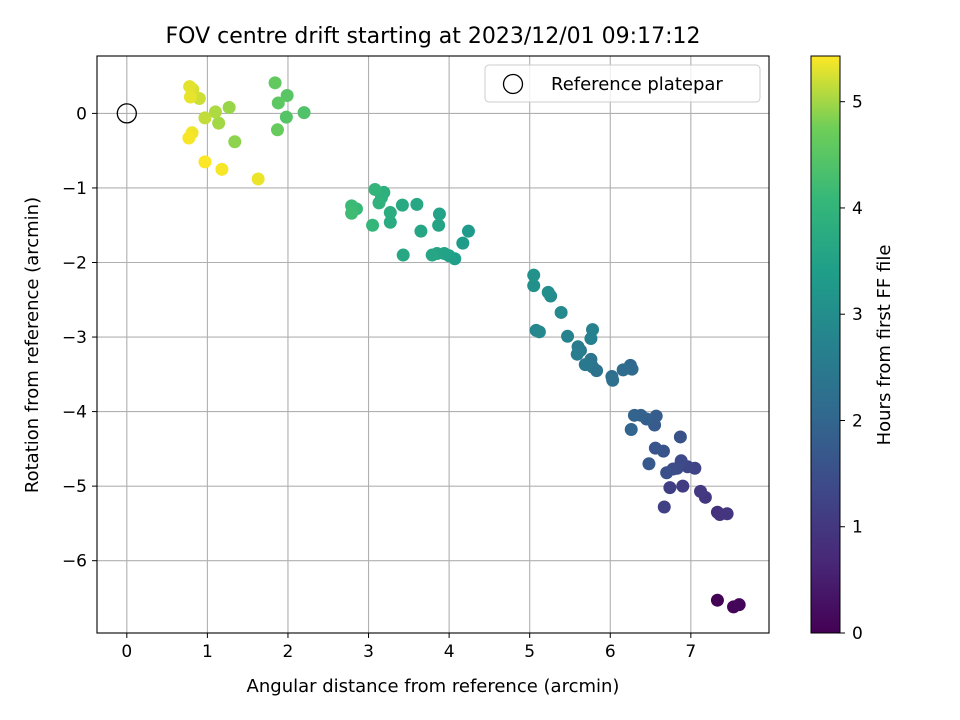  Describe the element at coordinates (207, 652) in the screenshot. I see `x-tick-label: 1` at that location.